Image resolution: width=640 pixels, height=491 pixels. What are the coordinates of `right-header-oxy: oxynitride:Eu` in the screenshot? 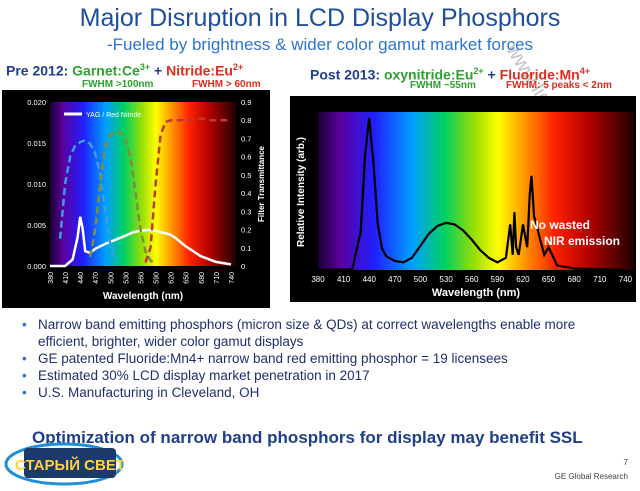 It's located at (428, 74).